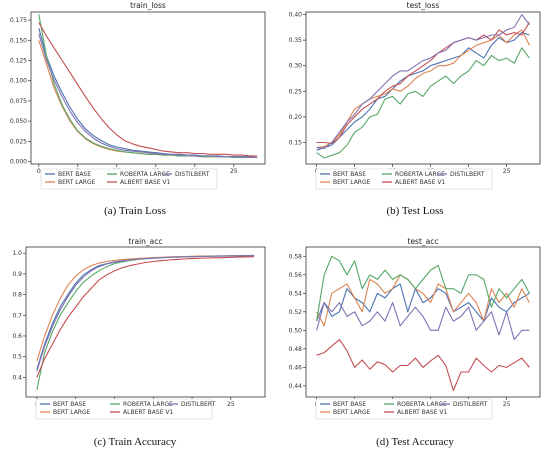  What do you see at coordinates (296, 143) in the screenshot?
I see `y-tick-label: 0.15` at bounding box center [296, 143].